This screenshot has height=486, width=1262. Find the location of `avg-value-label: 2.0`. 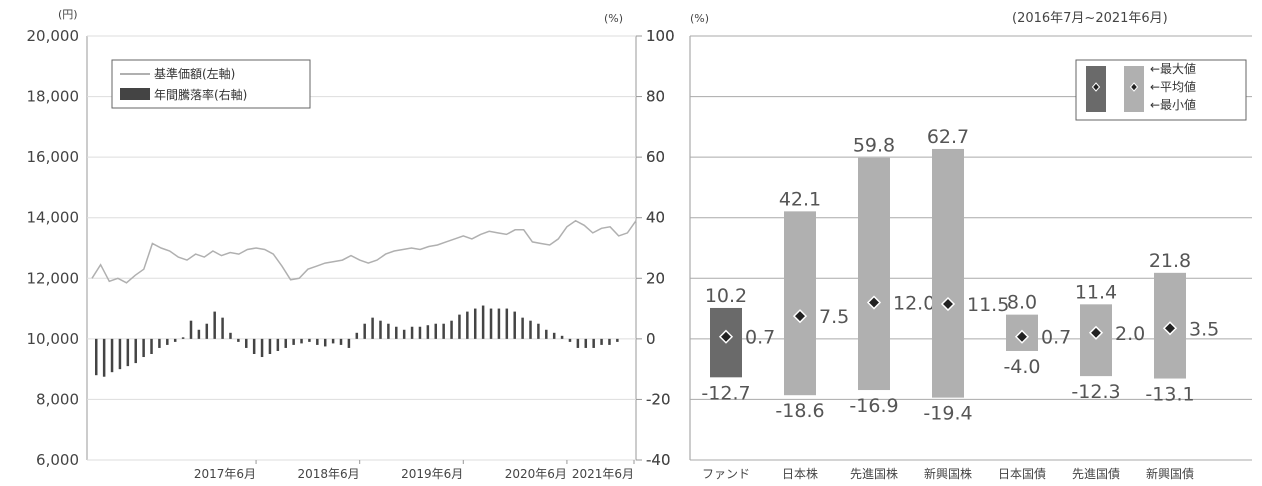

avg-value-label: 2.0 is located at coordinates (1130, 334).